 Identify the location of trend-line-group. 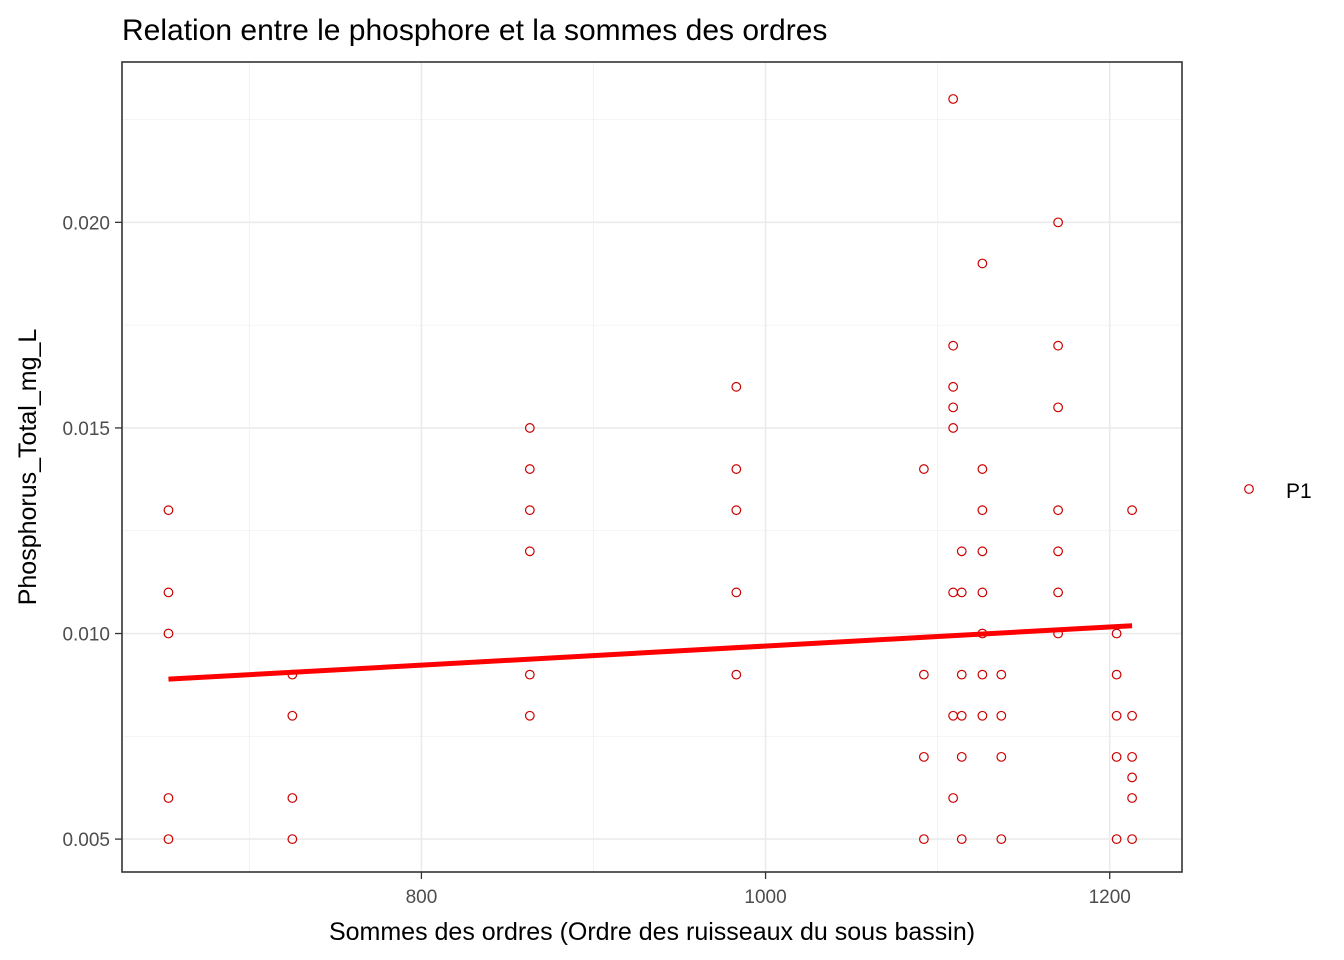
(650, 652).